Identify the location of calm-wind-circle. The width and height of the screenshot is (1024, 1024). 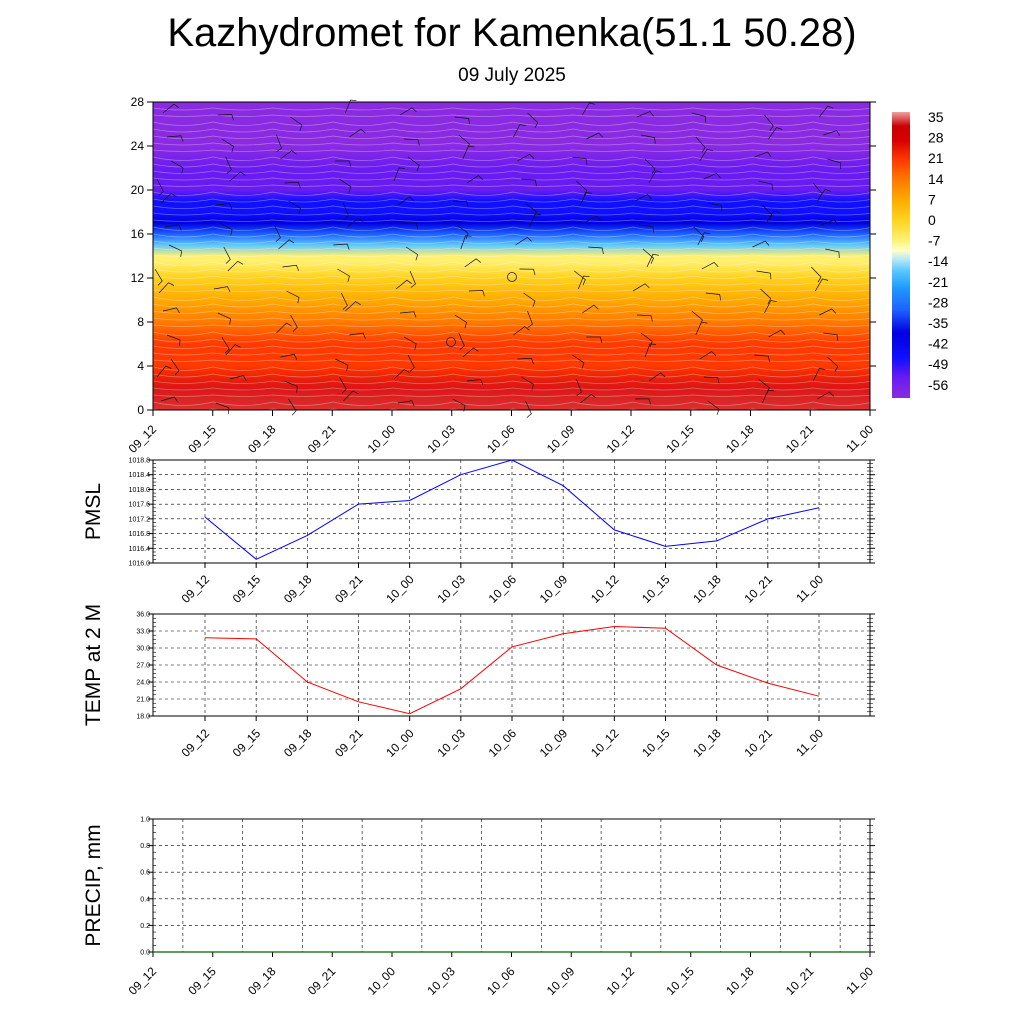
(512, 277).